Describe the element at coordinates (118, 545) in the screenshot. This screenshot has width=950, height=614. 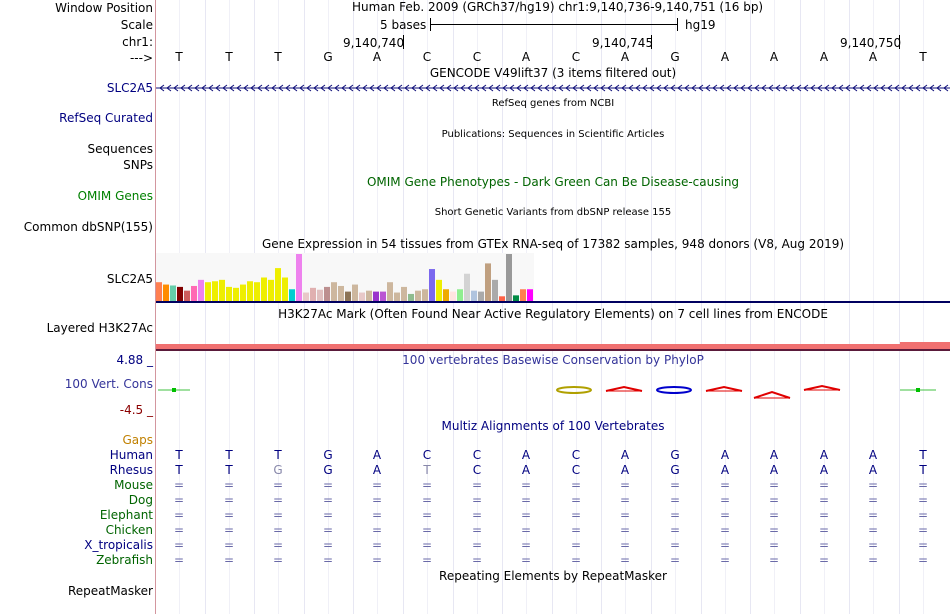
I see `multiz-species-label: X_tropicalis` at that location.